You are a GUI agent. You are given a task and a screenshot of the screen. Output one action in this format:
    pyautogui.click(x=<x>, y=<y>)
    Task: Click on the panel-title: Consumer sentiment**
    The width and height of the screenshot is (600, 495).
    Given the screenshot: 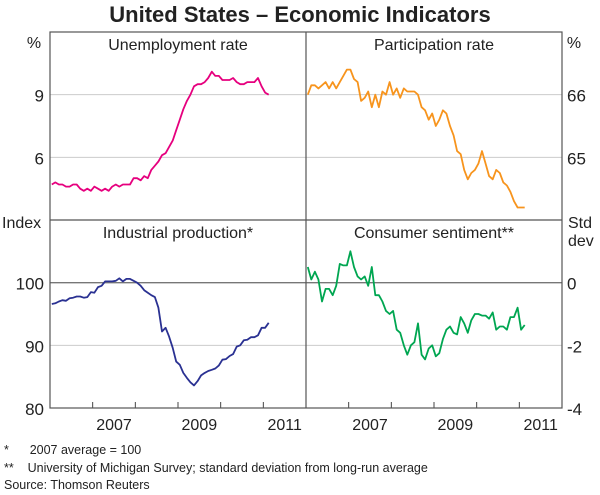 What is the action you would take?
    pyautogui.click(x=434, y=233)
    